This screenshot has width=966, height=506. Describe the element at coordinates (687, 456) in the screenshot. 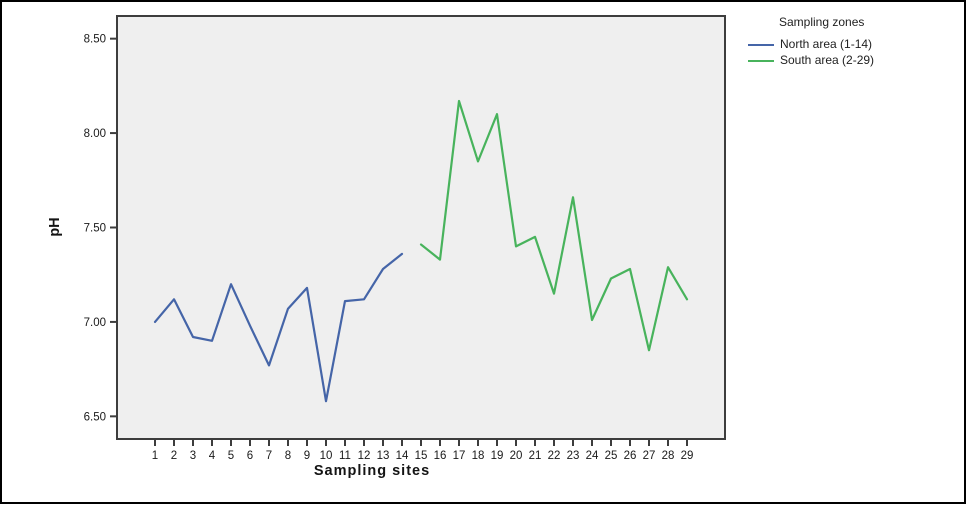

I see `svg-text: 29` at that location.